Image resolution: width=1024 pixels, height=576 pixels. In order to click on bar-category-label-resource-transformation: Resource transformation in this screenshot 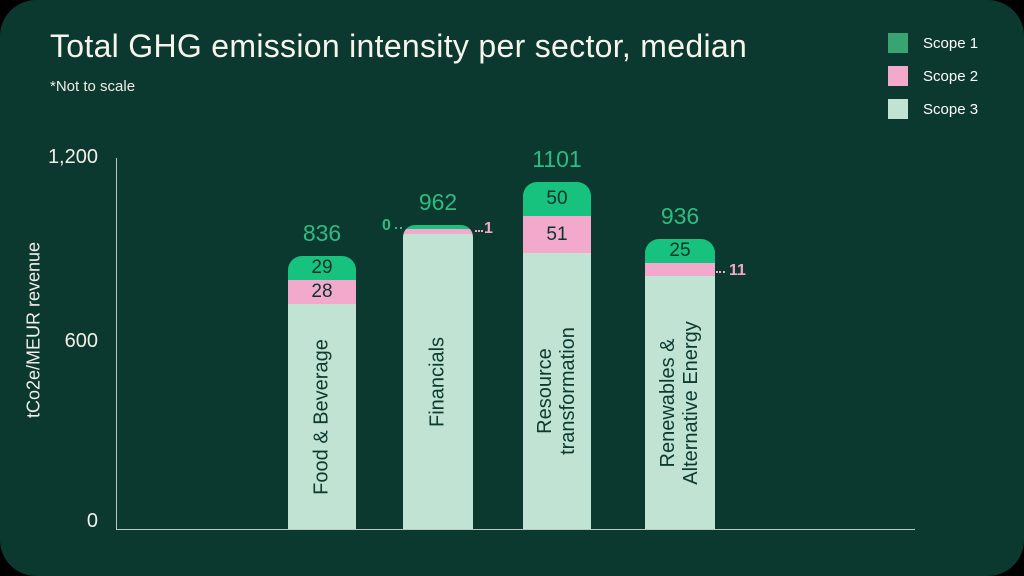, I will do `click(556, 391)`.